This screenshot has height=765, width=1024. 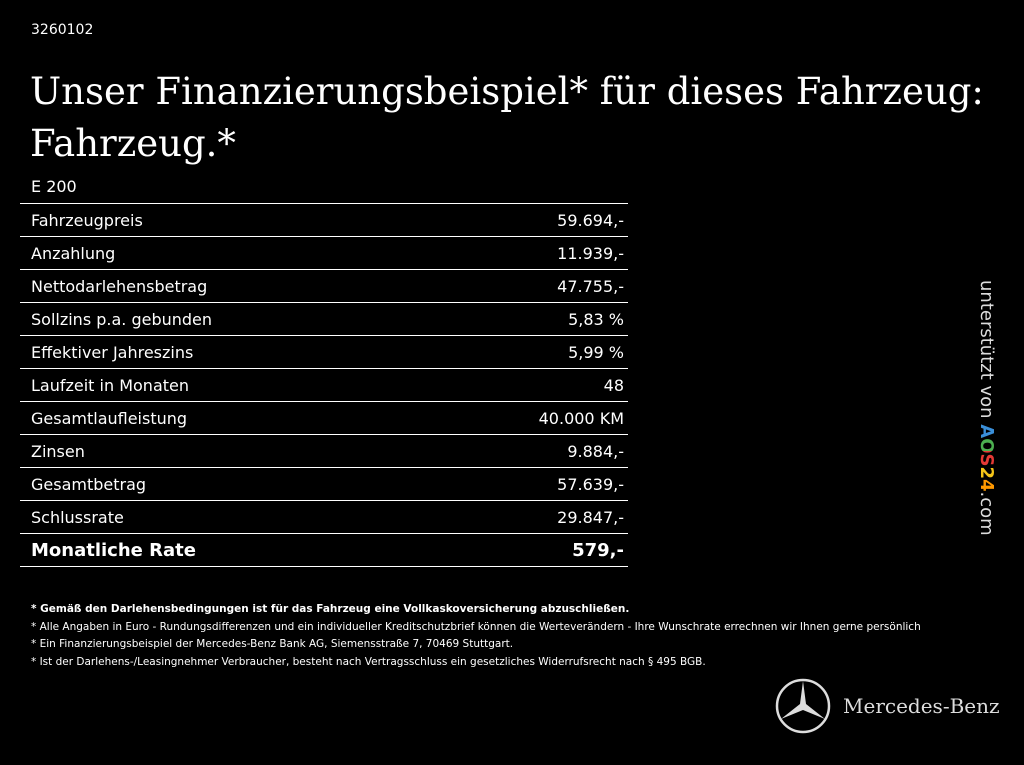 What do you see at coordinates (595, 451) in the screenshot?
I see `row-value: 9.884,-` at bounding box center [595, 451].